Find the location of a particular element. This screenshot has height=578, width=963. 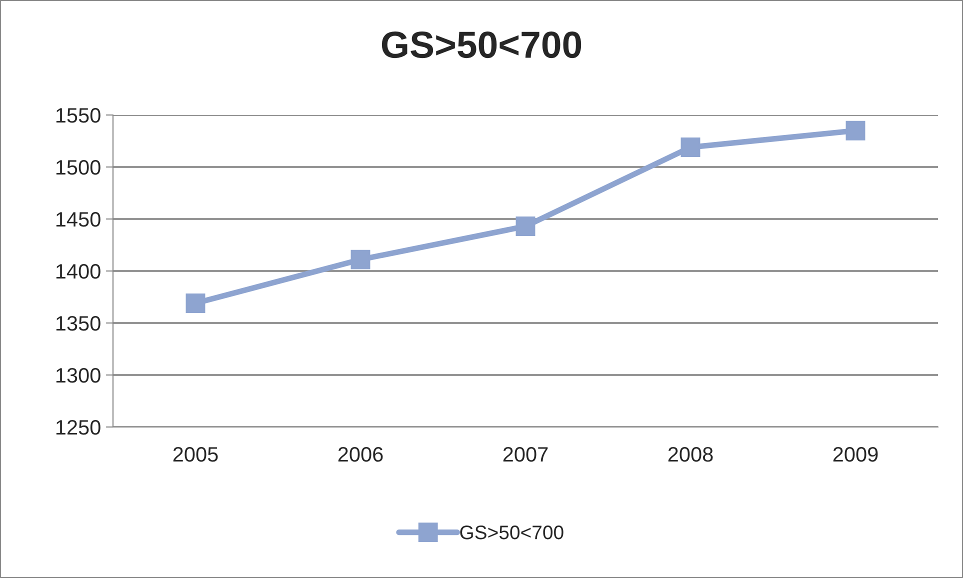

y-tick-label: 1450 is located at coordinates (78, 219).